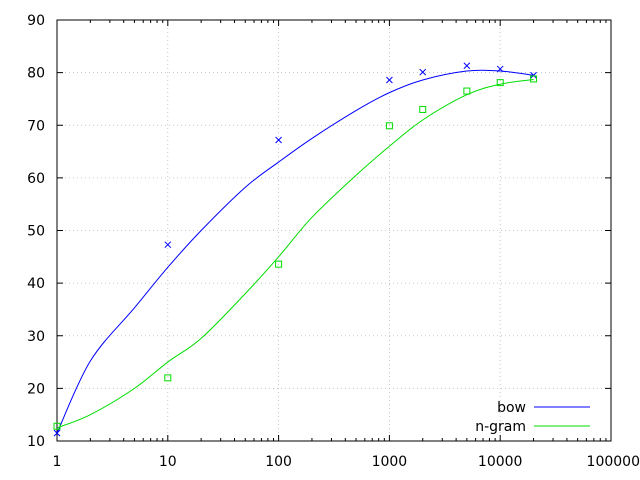  What do you see at coordinates (532, 417) in the screenshot?
I see `legend: bow n-gram` at bounding box center [532, 417].